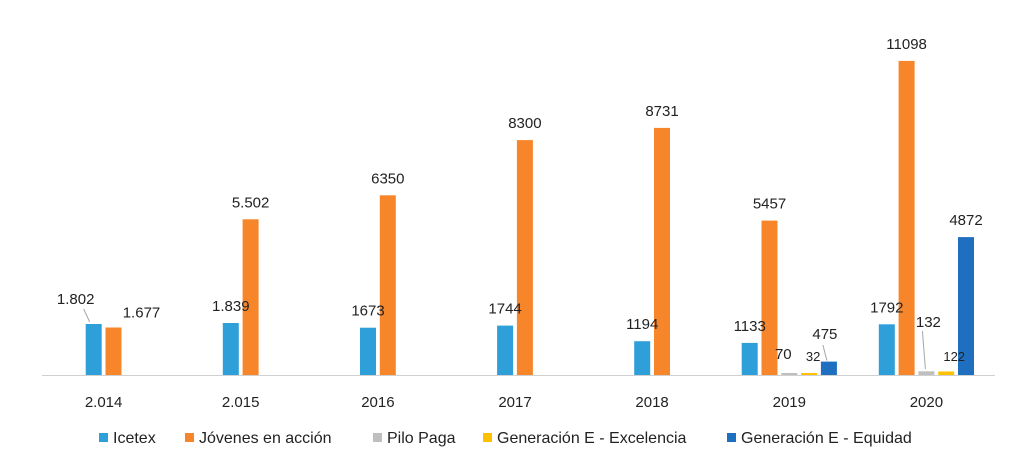 The height and width of the screenshot is (474, 1024). I want to click on bar-icetex-2018, so click(642, 358).